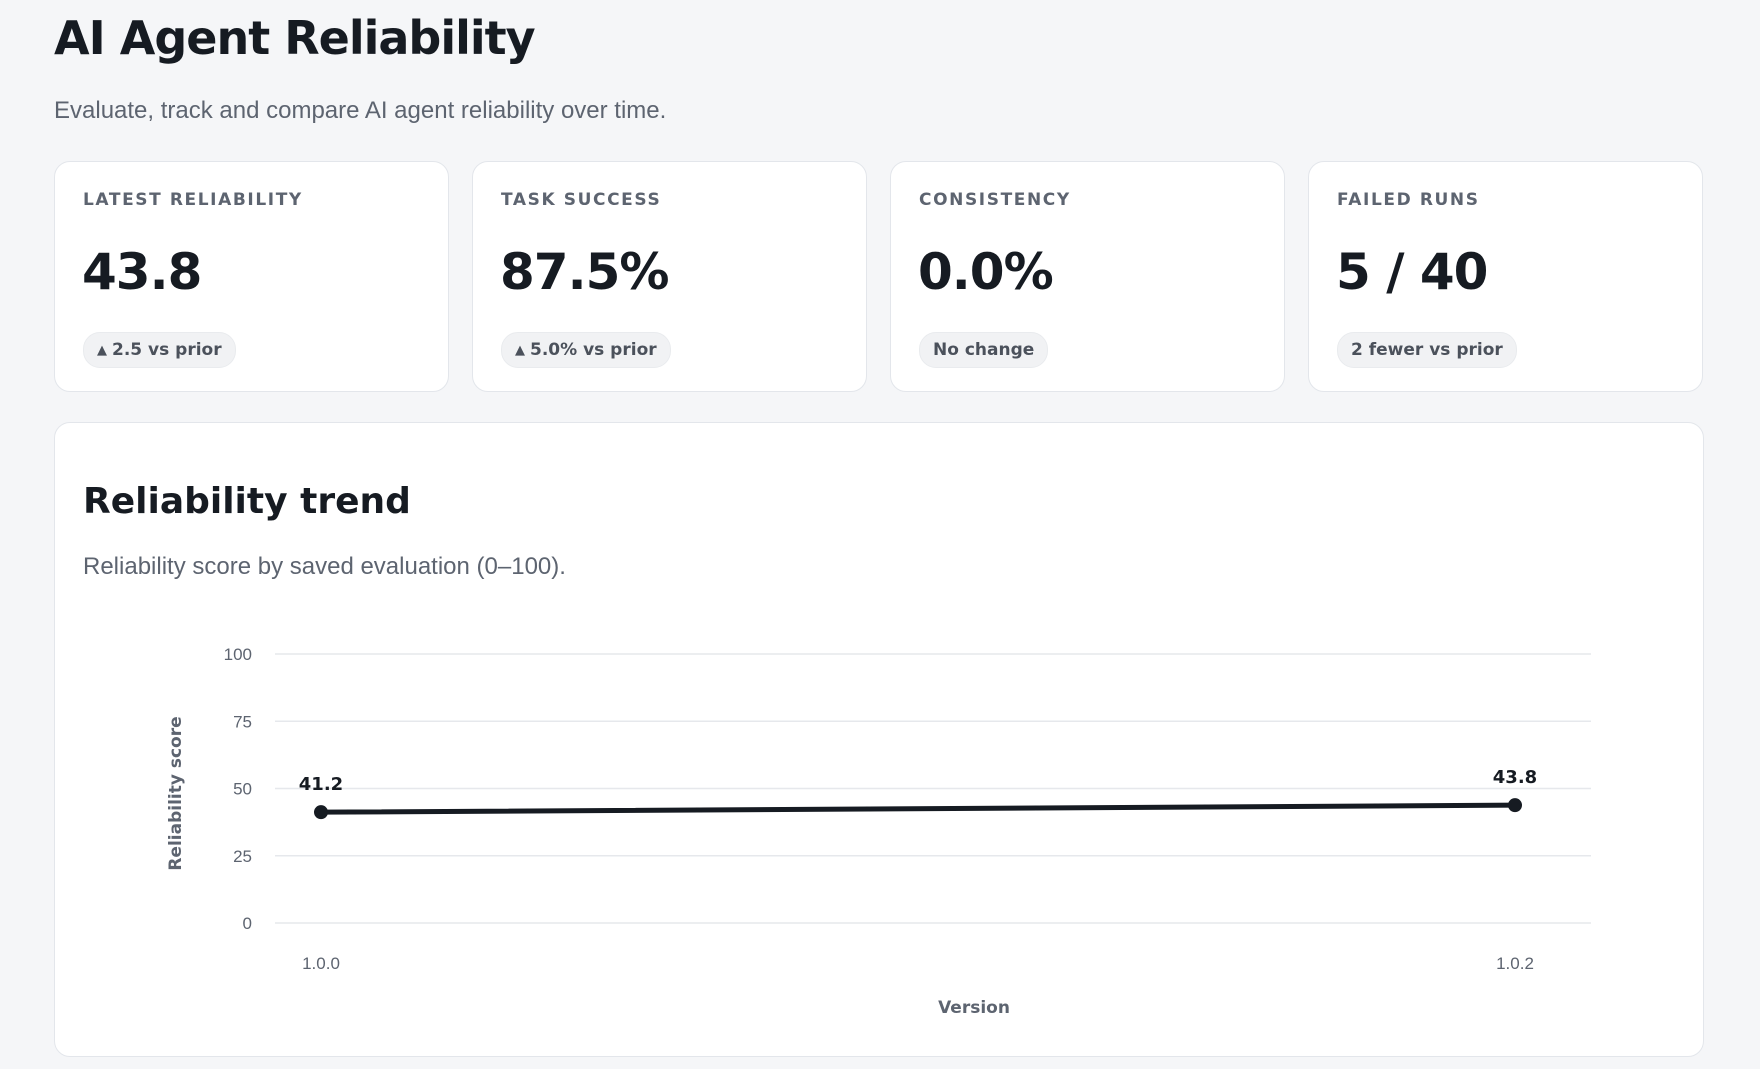 This screenshot has width=1760, height=1069. I want to click on delta-badge: 2 fewer vs prior, so click(1427, 350).